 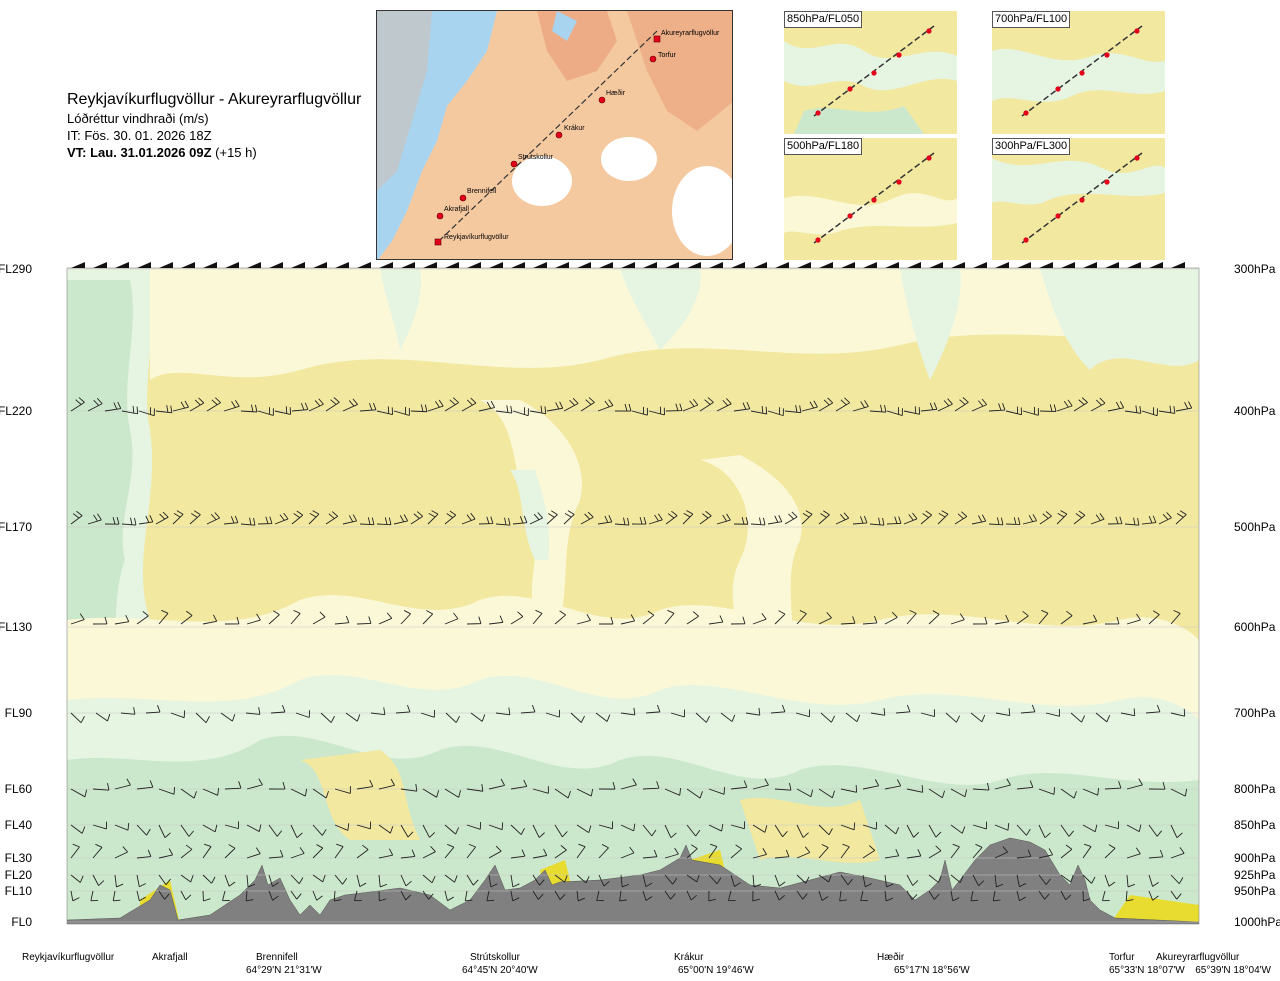 What do you see at coordinates (823, 146) in the screenshot?
I see `level-label-500: 500hPa/FL180` at bounding box center [823, 146].